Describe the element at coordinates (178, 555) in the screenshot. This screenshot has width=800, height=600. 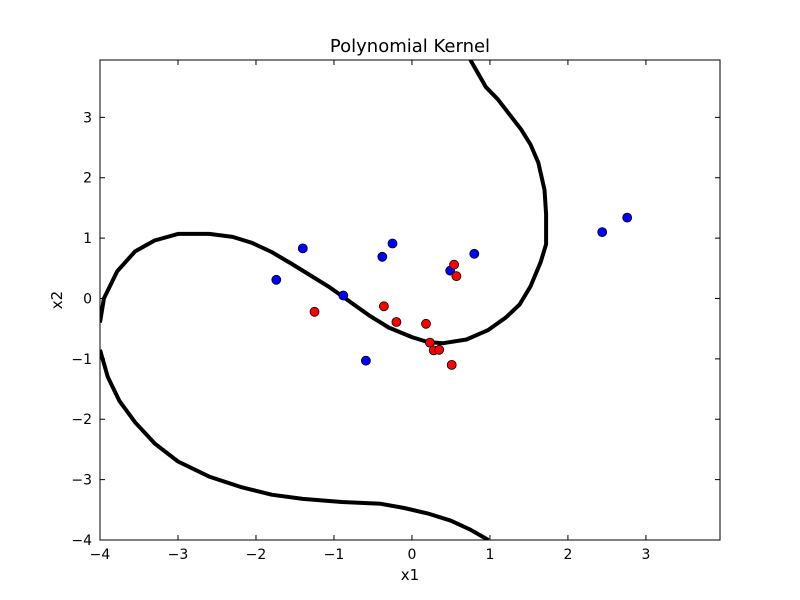
I see `x-tick-label: −3` at that location.